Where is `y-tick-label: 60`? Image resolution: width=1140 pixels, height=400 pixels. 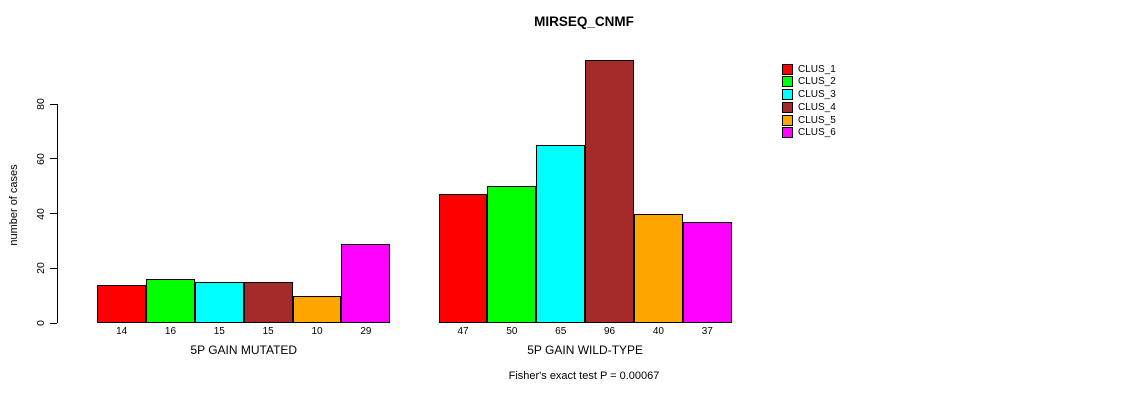 y-tick-label: 60 is located at coordinates (41, 158).